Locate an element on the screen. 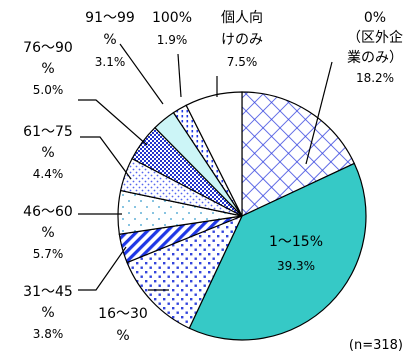 Image resolution: width=414 pixels, height=358 pixels. slice-label-line-3-1: % is located at coordinates (47, 313).